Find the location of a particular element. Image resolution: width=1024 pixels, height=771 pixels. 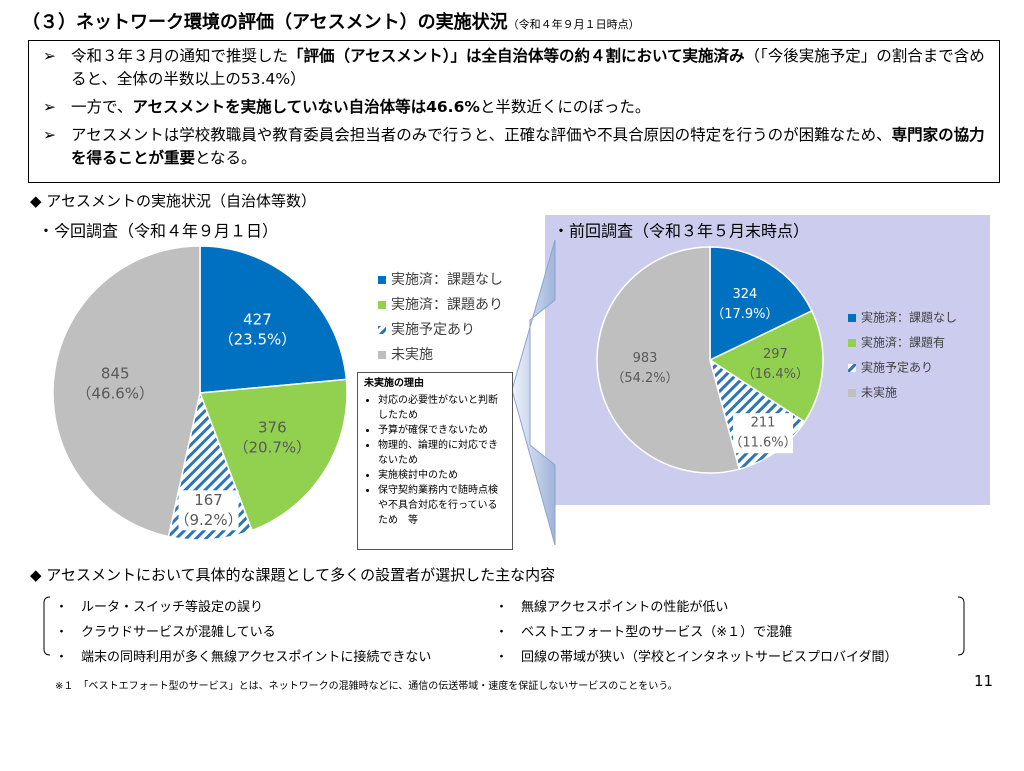

bullet-run: となる。 is located at coordinates (226, 158).